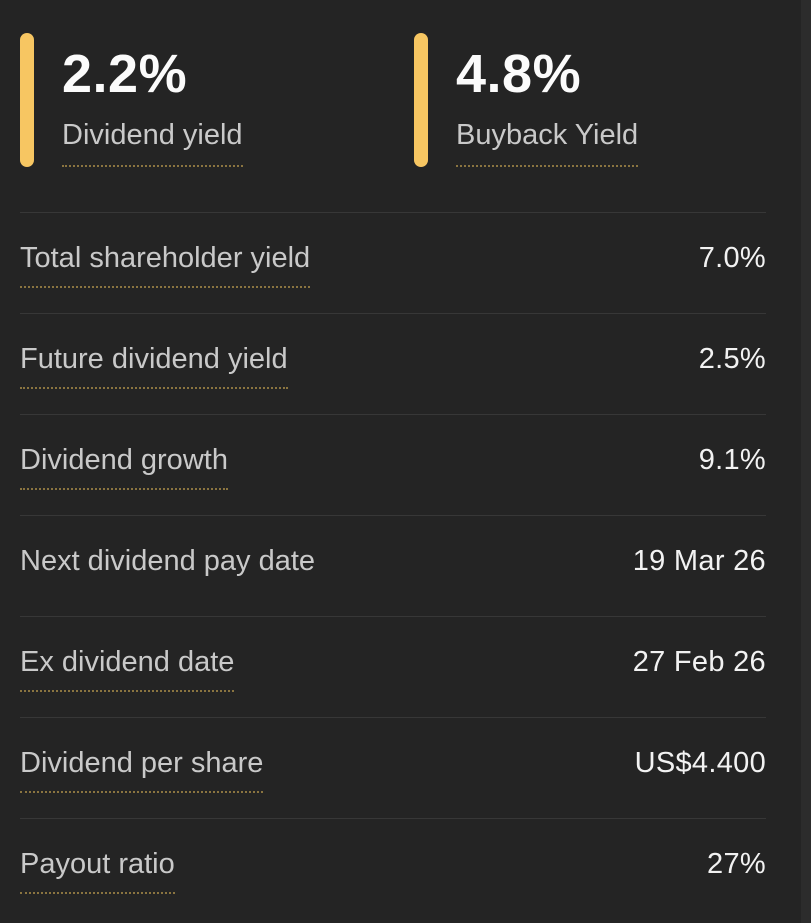 Image resolution: width=811 pixels, height=923 pixels. Describe the element at coordinates (393, 464) in the screenshot. I see `table-row: Dividend growth 9.1%` at that location.